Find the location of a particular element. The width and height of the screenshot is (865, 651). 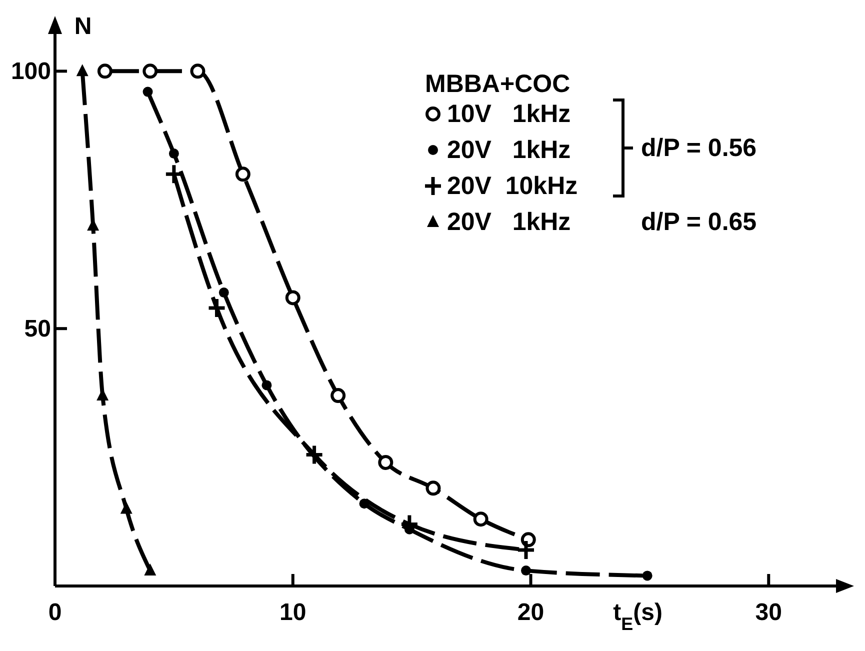

annotation: d/P = 0.56 is located at coordinates (699, 148).